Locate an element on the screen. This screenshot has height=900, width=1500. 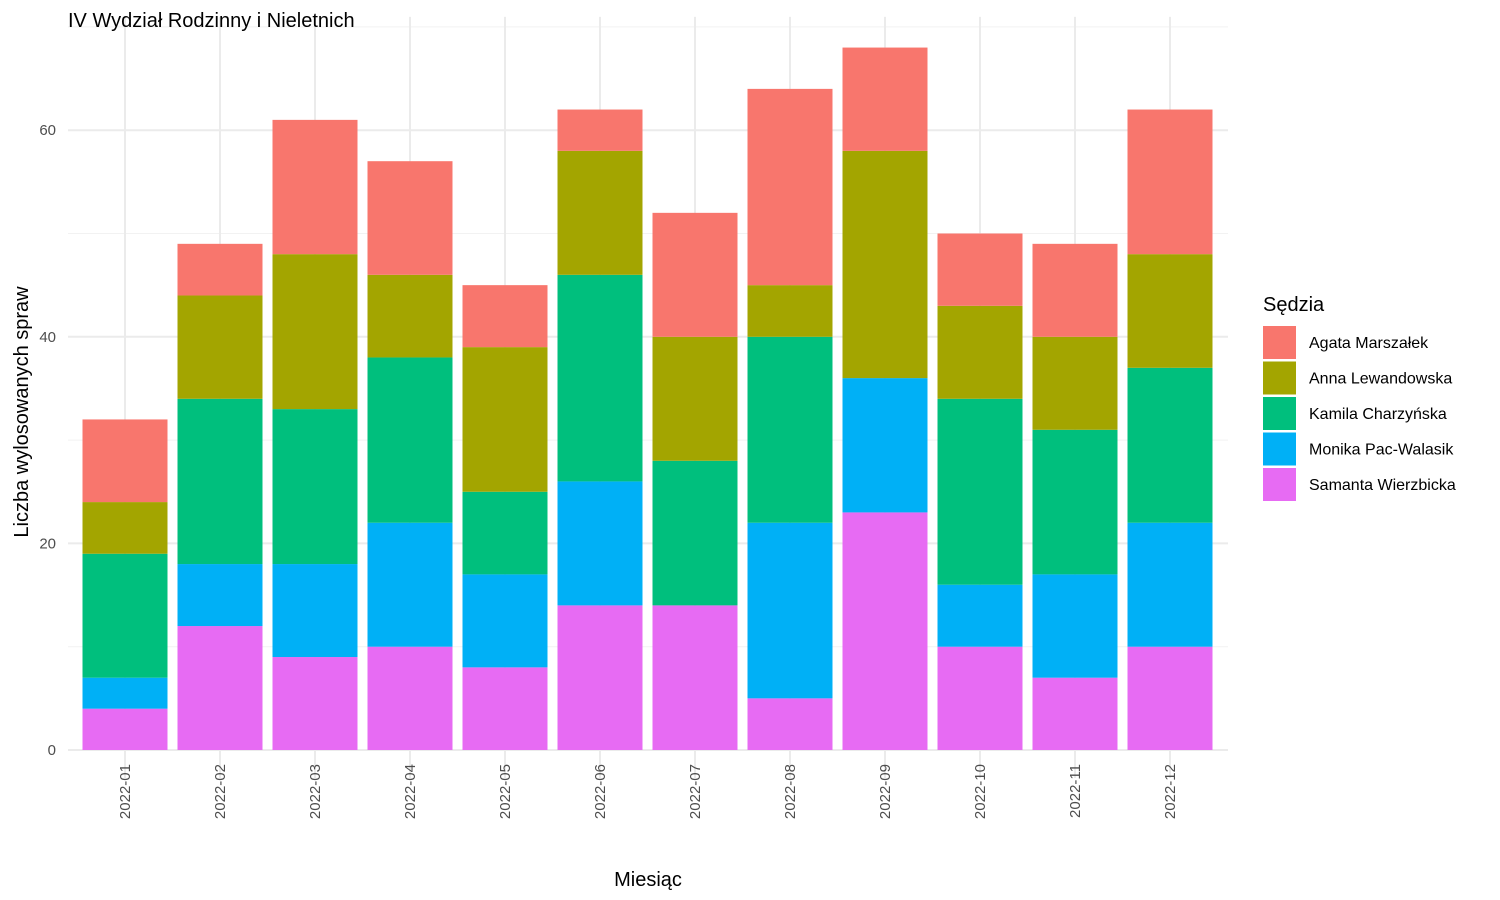
x-tick-label: 2022-12 is located at coordinates (1170, 791).